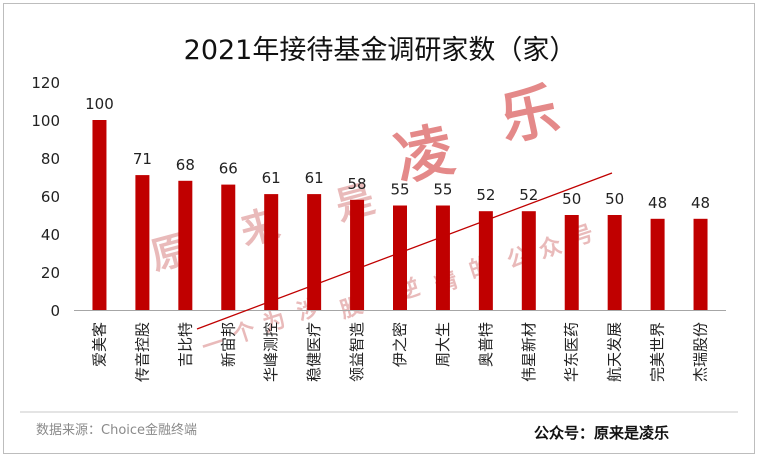 The image size is (760, 459). What do you see at coordinates (357, 352) in the screenshot?
I see `x-category-label: 领益智造` at bounding box center [357, 352].